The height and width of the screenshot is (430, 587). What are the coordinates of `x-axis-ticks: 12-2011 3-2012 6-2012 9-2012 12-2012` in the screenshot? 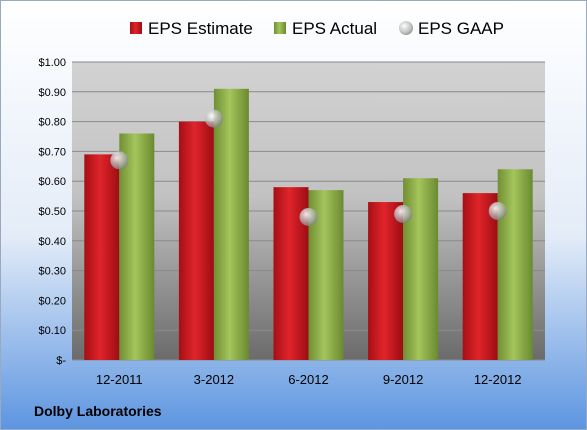 It's located at (309, 379).